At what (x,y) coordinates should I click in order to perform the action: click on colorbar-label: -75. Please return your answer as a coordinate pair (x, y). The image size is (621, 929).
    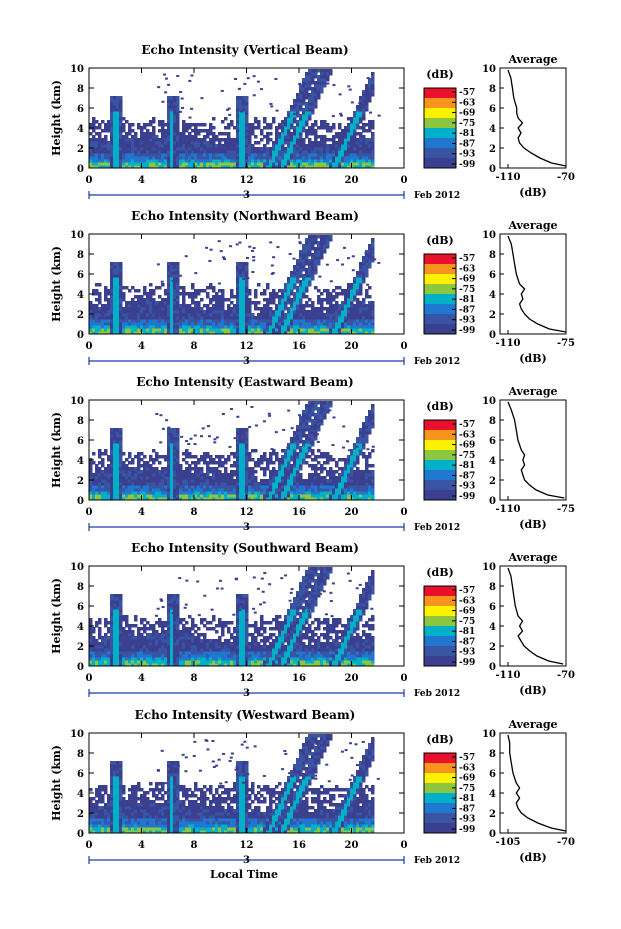
    Looking at the image, I should click on (467, 622).